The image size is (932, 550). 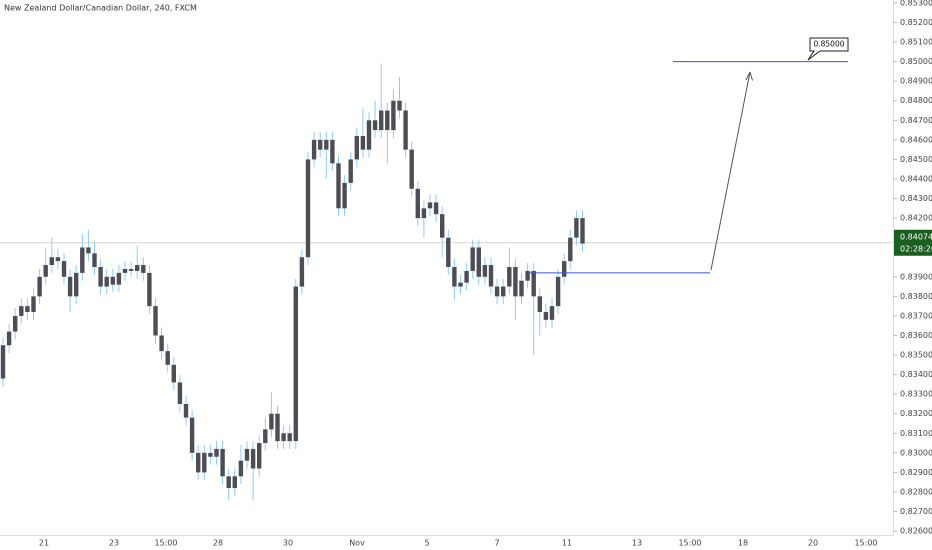 I want to click on x-tick-label: Nov, so click(x=357, y=543).